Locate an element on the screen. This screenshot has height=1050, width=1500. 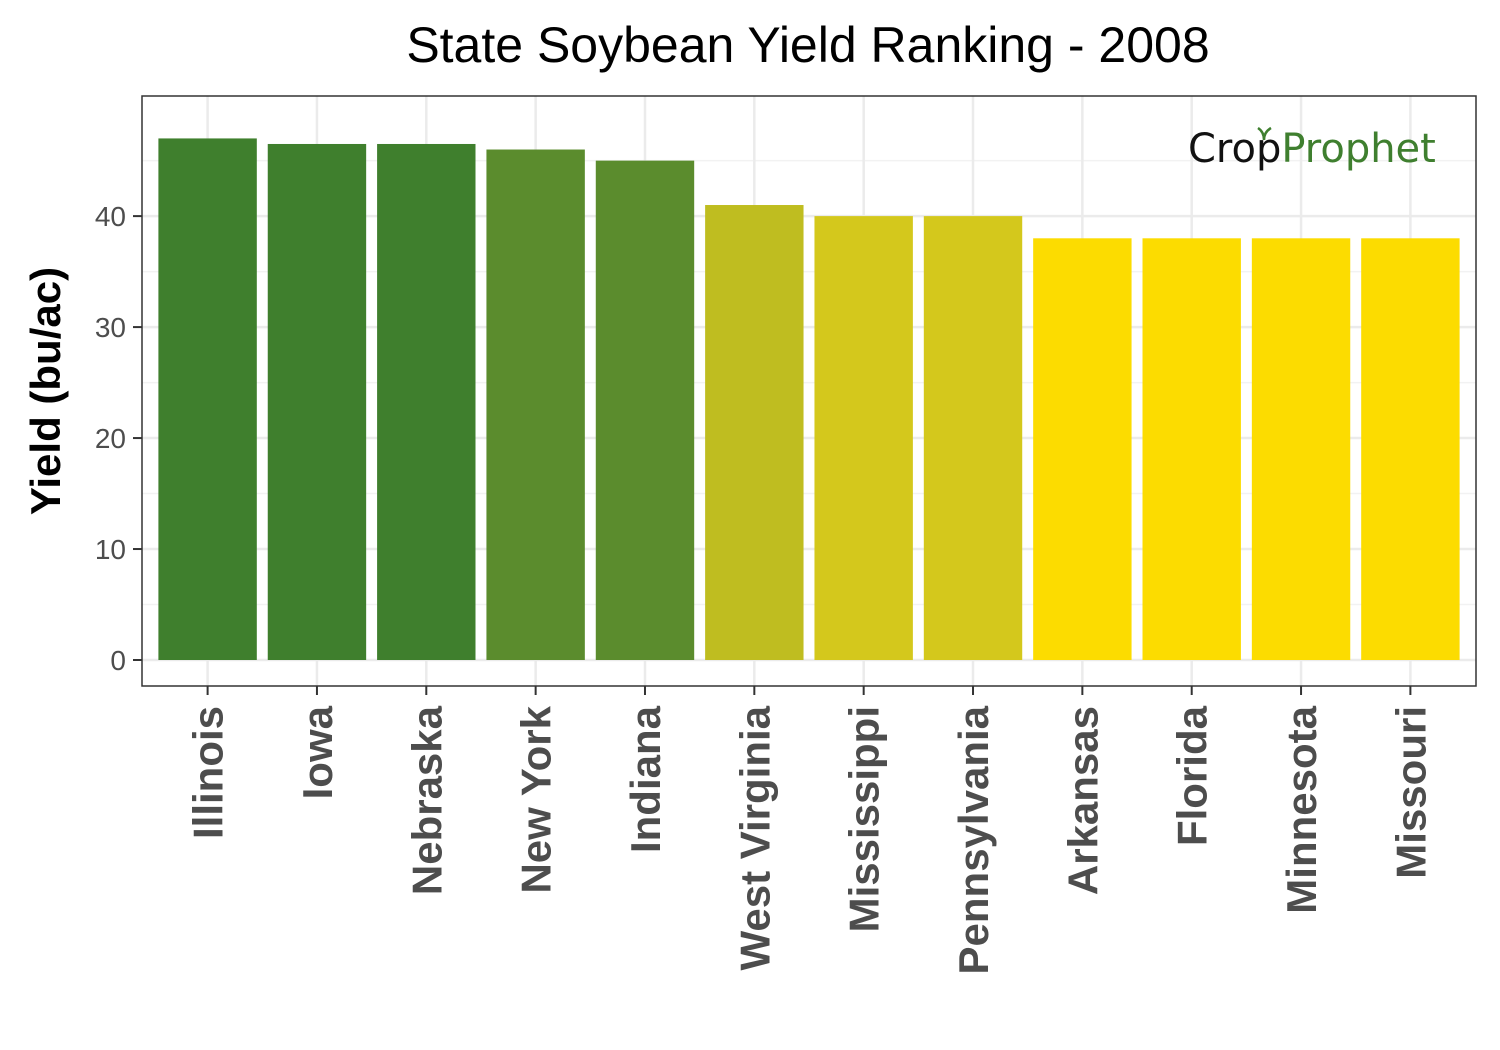
cropprophet-logo: CropProphet is located at coordinates (1312, 149).